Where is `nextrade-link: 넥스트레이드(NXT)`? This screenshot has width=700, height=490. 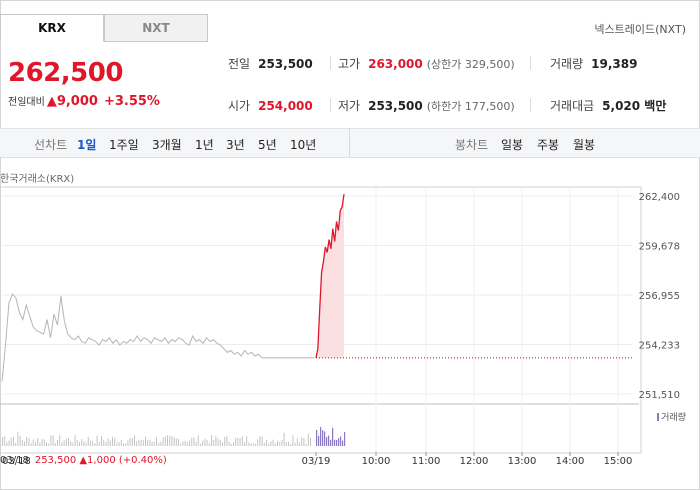
nextrade-link: 넥스트레이드(NXT) is located at coordinates (640, 29).